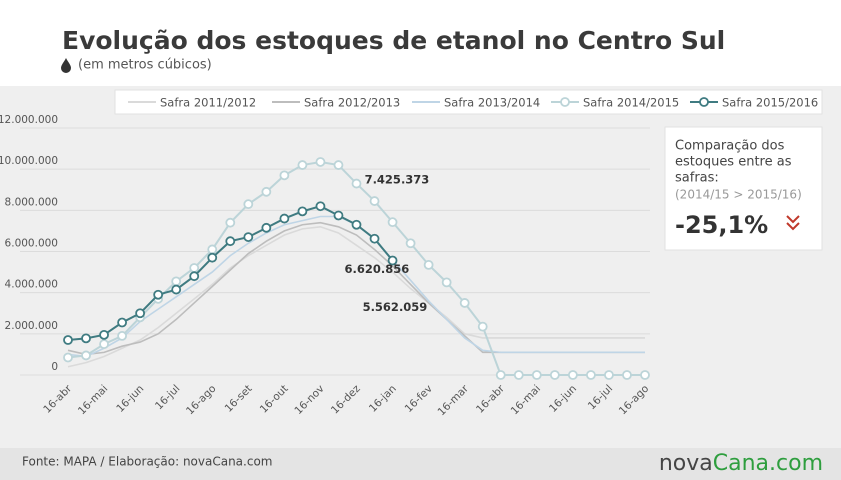 The image size is (841, 480). What do you see at coordinates (31, 326) in the screenshot?
I see `y-tick-label: 2.000.000` at bounding box center [31, 326].